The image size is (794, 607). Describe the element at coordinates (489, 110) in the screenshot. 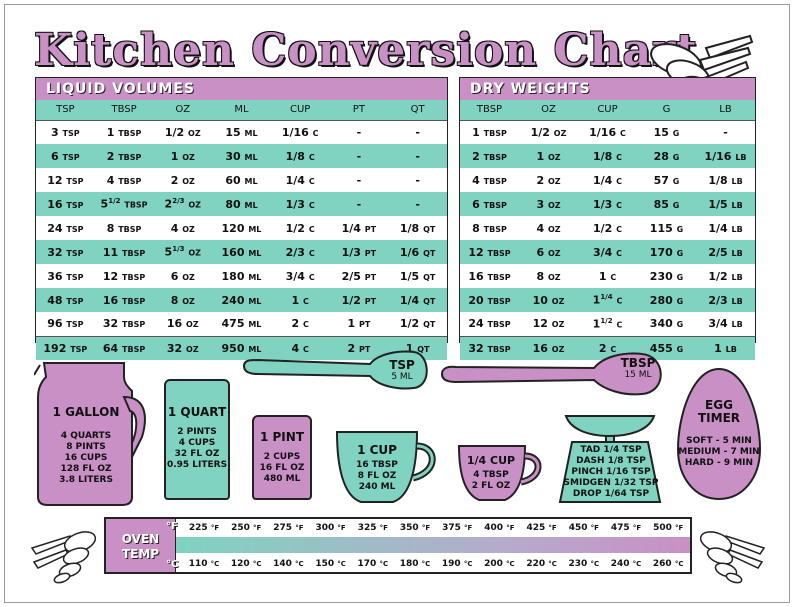

I see `dry-col-header: TBSP` at that location.